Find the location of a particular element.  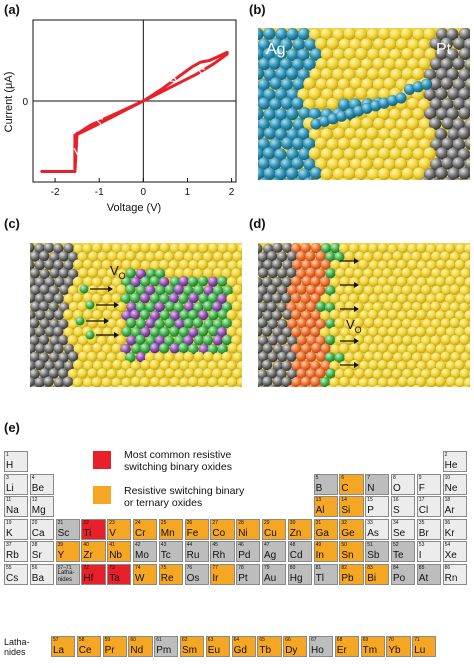

atomic-number: 49 is located at coordinates (318, 545).